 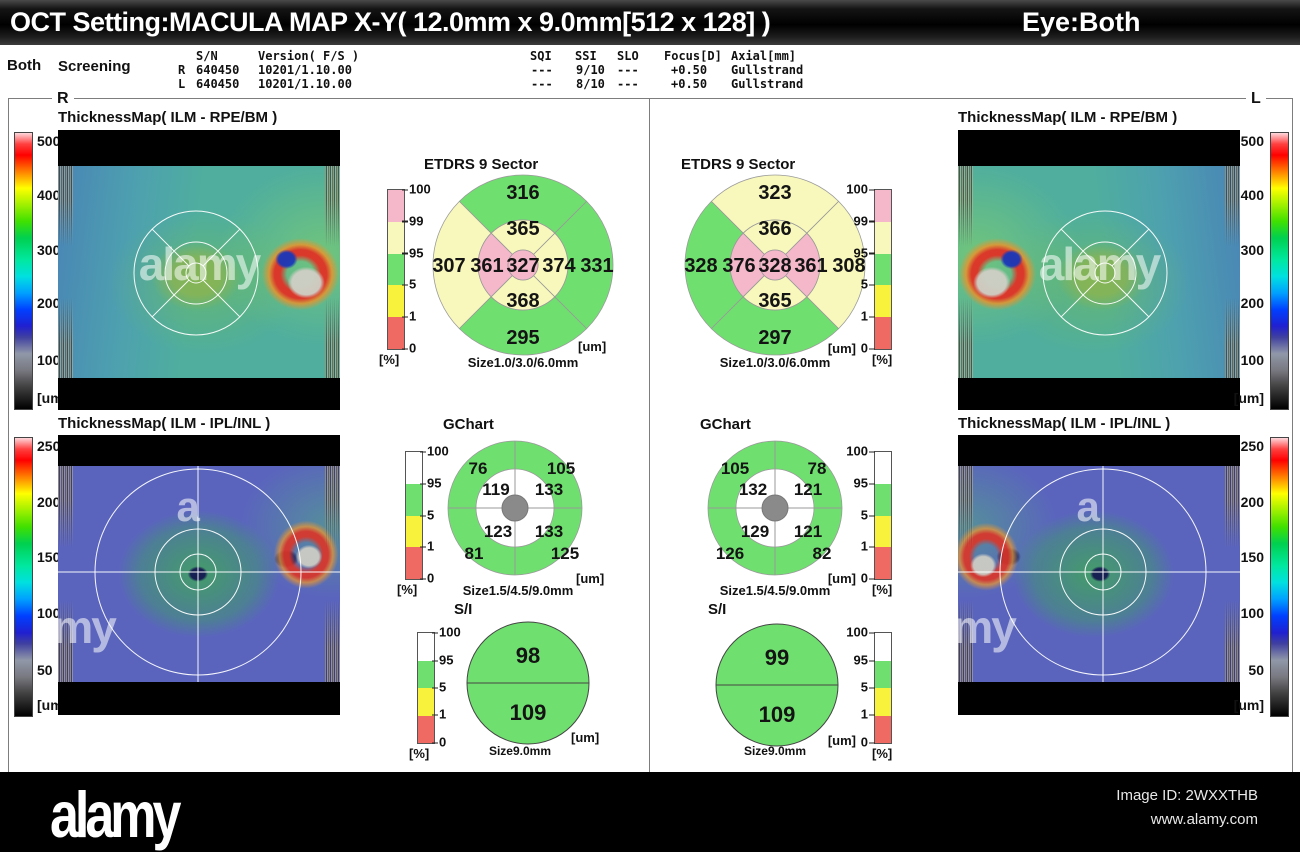 What do you see at coordinates (182, 70) in the screenshot?
I see `row-r-eye: R` at bounding box center [182, 70].